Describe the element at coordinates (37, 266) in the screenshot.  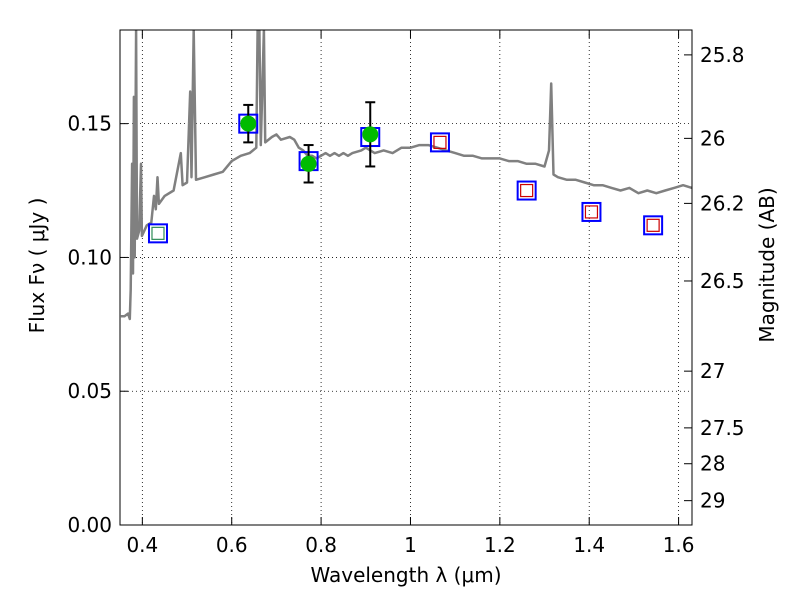
I see `y-axis-title: Flux Fν ( μJy )` at that location.